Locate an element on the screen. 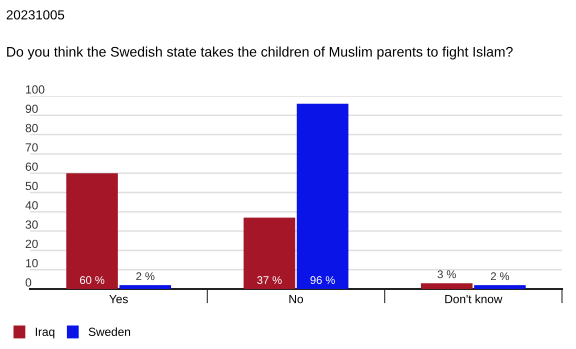 This screenshot has height=349, width=576. y-tick-label: 20 is located at coordinates (32, 244).